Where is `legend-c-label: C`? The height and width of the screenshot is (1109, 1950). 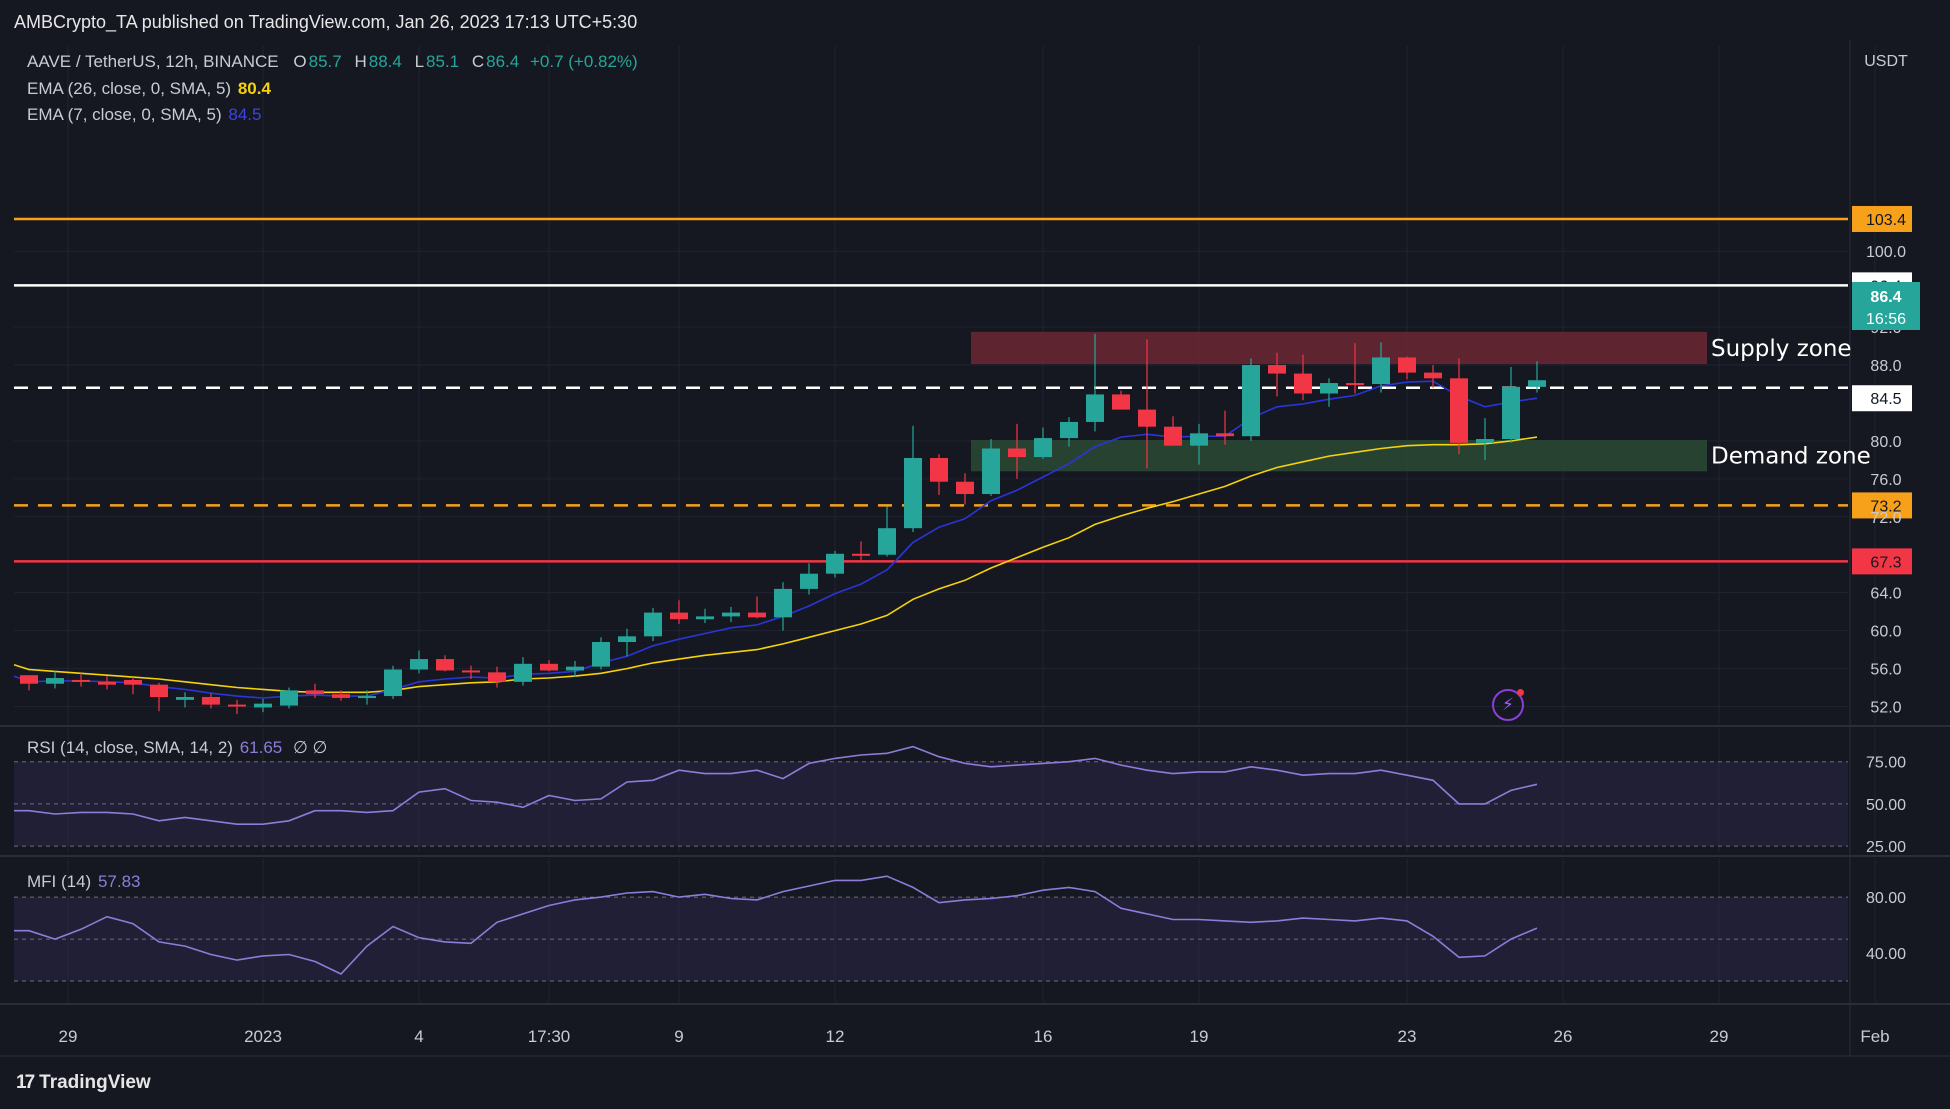
legend-c-label: C is located at coordinates (478, 61).